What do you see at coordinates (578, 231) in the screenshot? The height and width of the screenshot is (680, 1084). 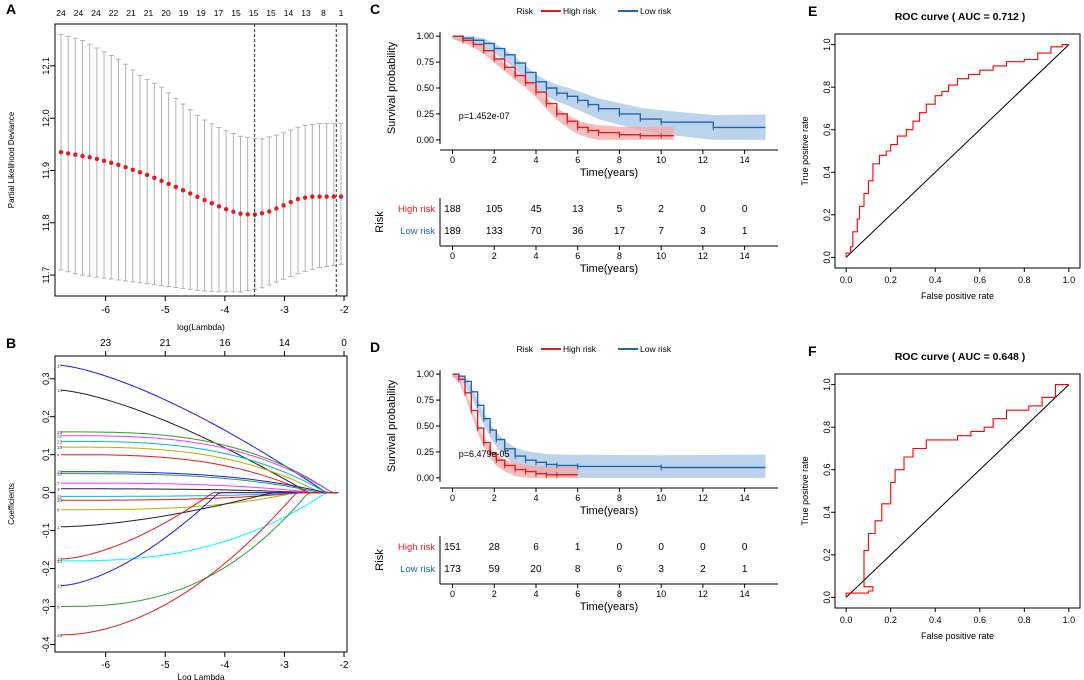 I see `table-cell: 36` at bounding box center [578, 231].